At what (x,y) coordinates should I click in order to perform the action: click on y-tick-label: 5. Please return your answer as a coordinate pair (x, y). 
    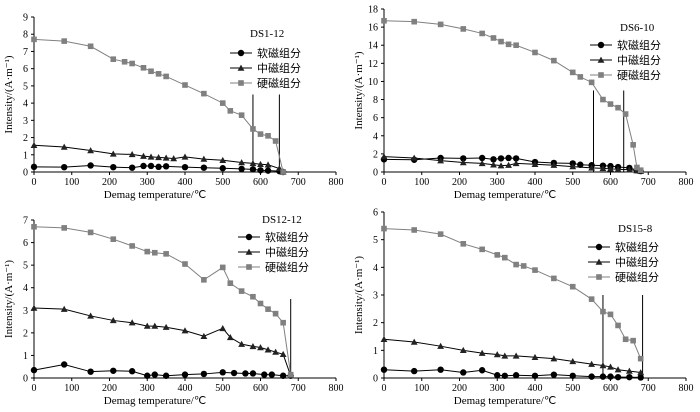
    Looking at the image, I should click on (375, 240).